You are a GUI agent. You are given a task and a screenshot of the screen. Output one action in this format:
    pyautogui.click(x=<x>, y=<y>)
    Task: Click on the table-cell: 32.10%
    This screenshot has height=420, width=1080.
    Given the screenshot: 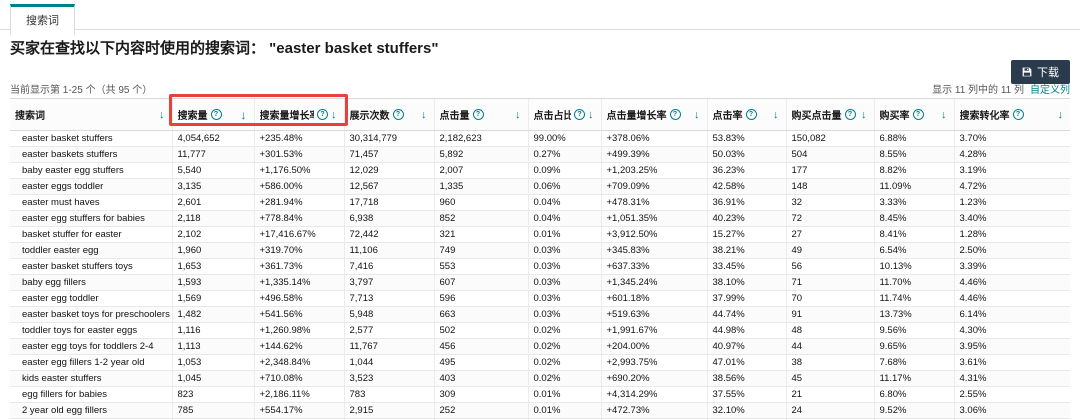 What is the action you would take?
    pyautogui.click(x=746, y=410)
    